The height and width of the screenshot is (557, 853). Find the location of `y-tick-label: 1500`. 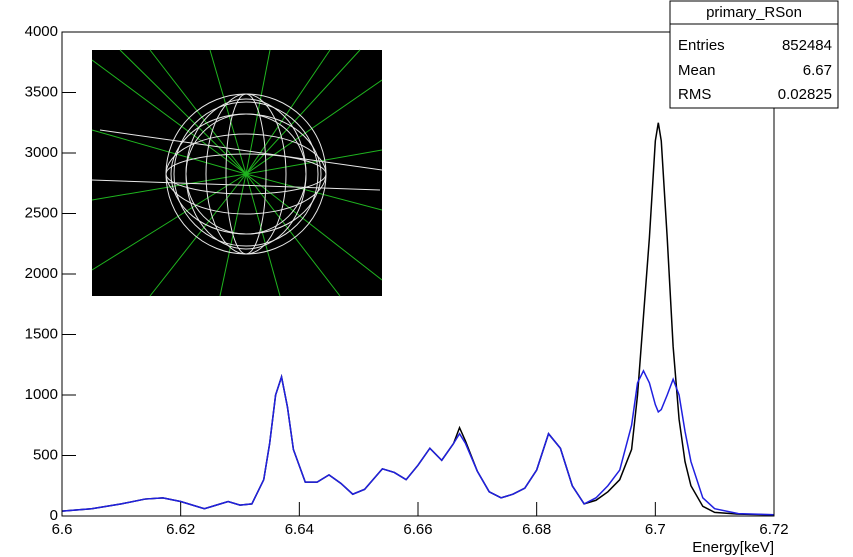

y-tick-label: 1500 is located at coordinates (41, 333).